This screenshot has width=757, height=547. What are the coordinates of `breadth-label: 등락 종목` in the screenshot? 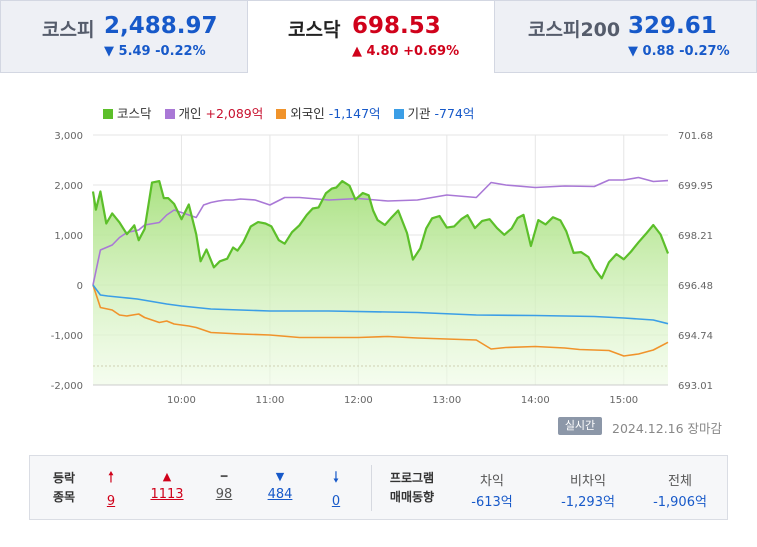 It's located at (64, 488).